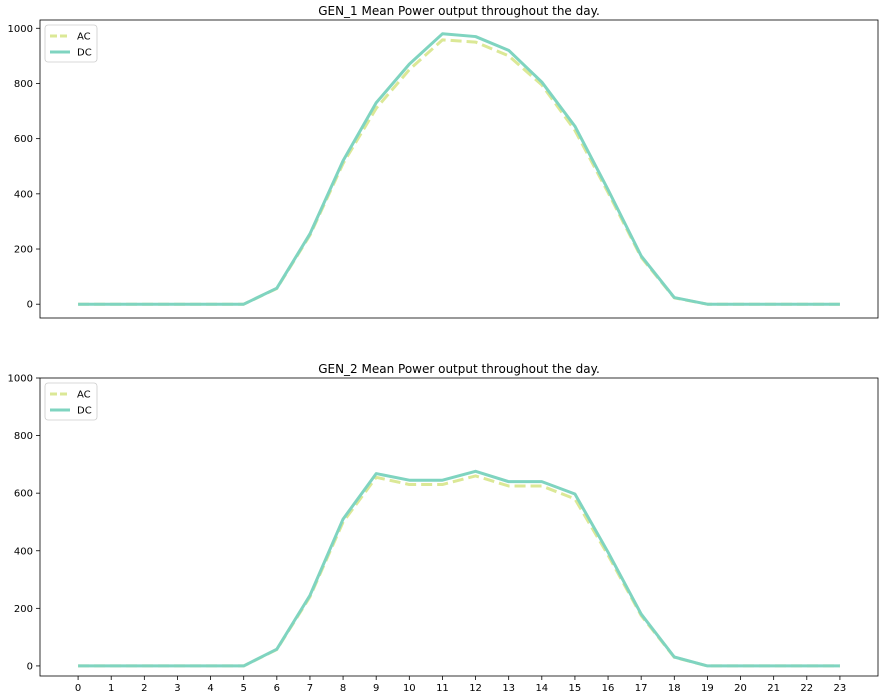 The height and width of the screenshot is (699, 883). What do you see at coordinates (840, 688) in the screenshot?
I see `x-tick-label: 23` at bounding box center [840, 688].